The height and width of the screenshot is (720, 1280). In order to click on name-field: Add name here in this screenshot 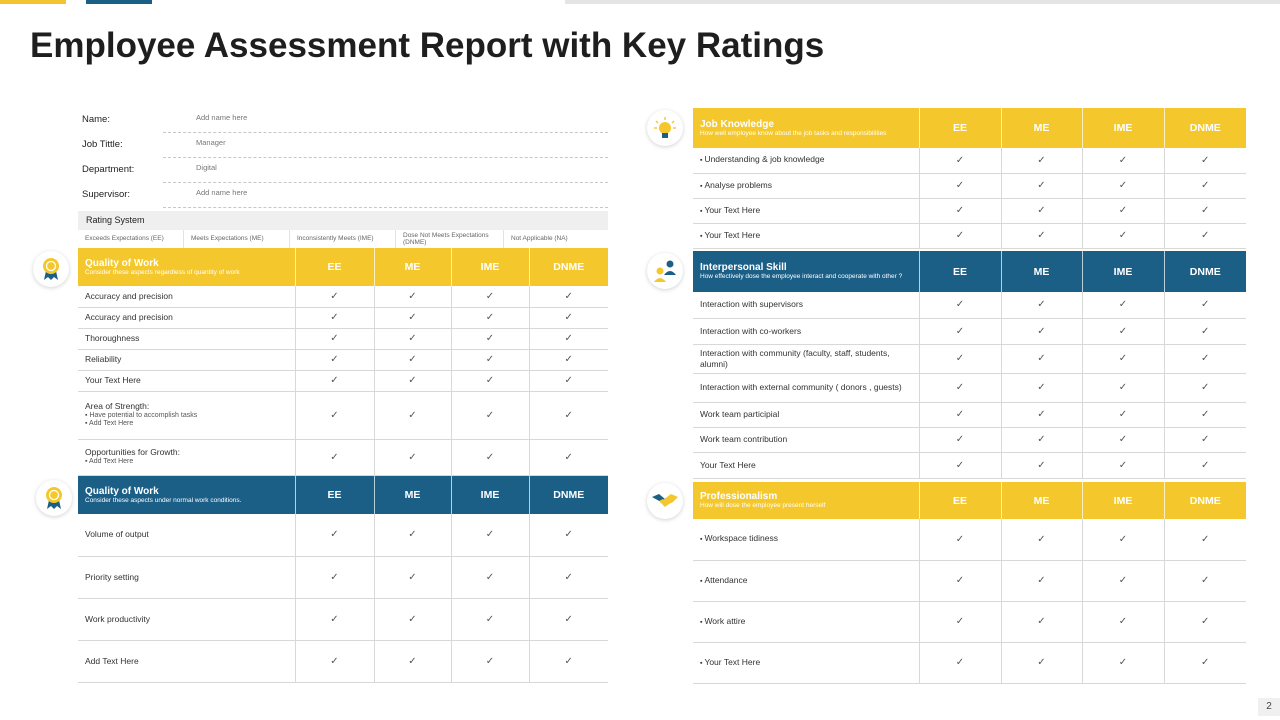, I will do `click(385, 120)`.